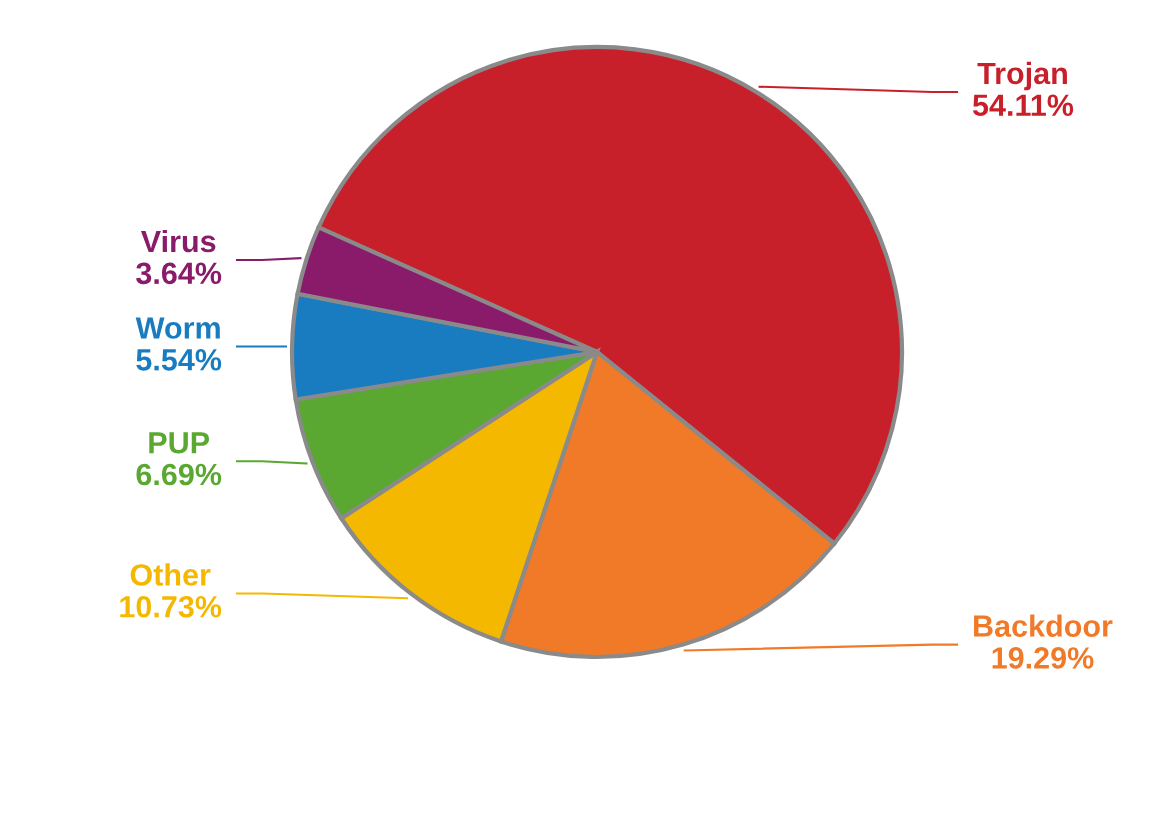 The width and height of the screenshot is (1162, 829). I want to click on slice-label: Trojan, so click(1022, 76).